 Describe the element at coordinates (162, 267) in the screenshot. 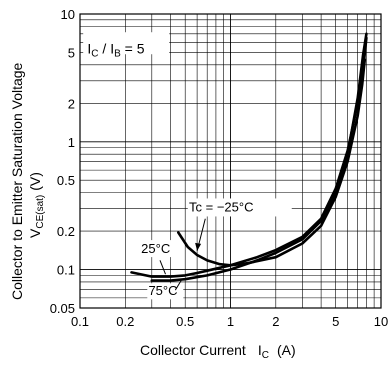

I see `label-25-leader` at that location.